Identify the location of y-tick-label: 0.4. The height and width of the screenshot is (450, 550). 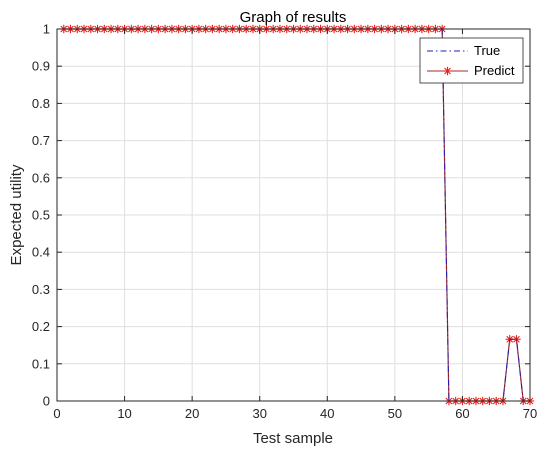
(41, 252).